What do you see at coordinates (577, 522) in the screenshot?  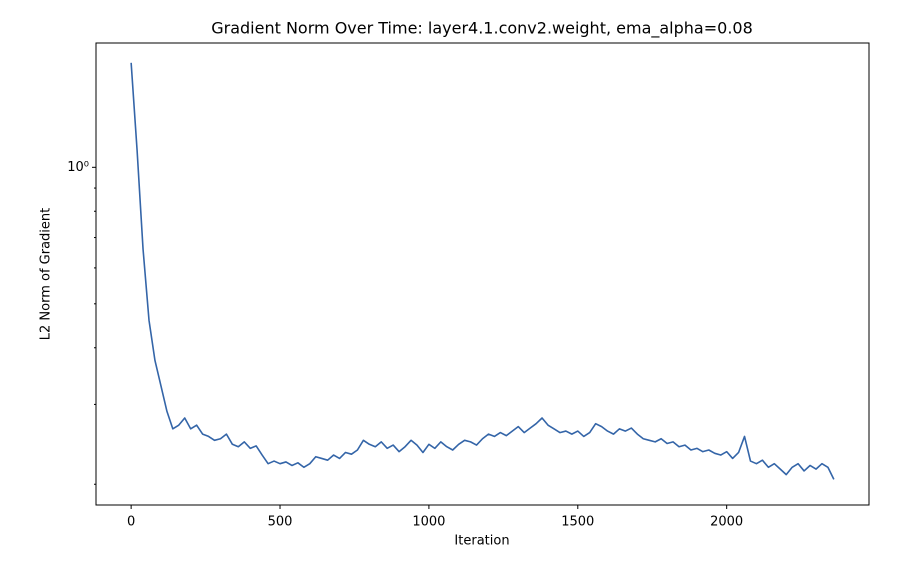 I see `x-tick-label: 1500` at bounding box center [577, 522].